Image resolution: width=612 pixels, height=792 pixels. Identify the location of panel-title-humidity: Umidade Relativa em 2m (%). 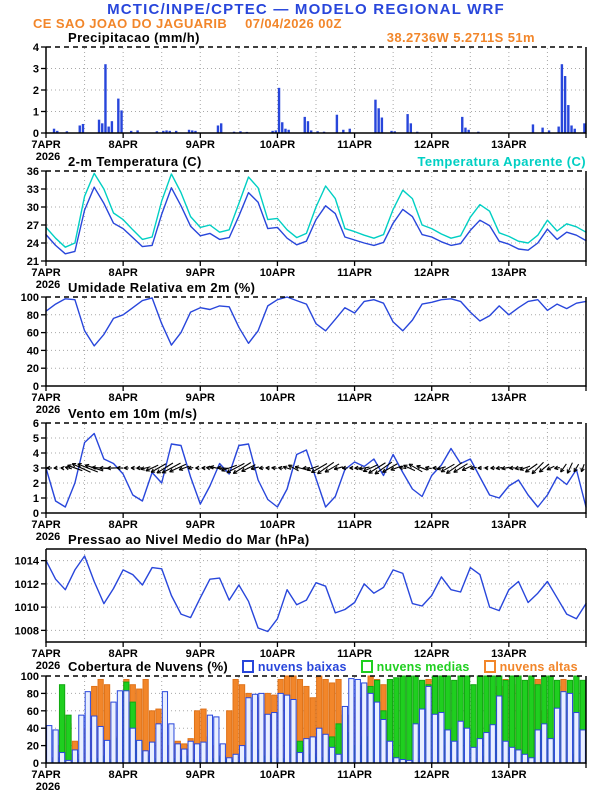
(162, 287).